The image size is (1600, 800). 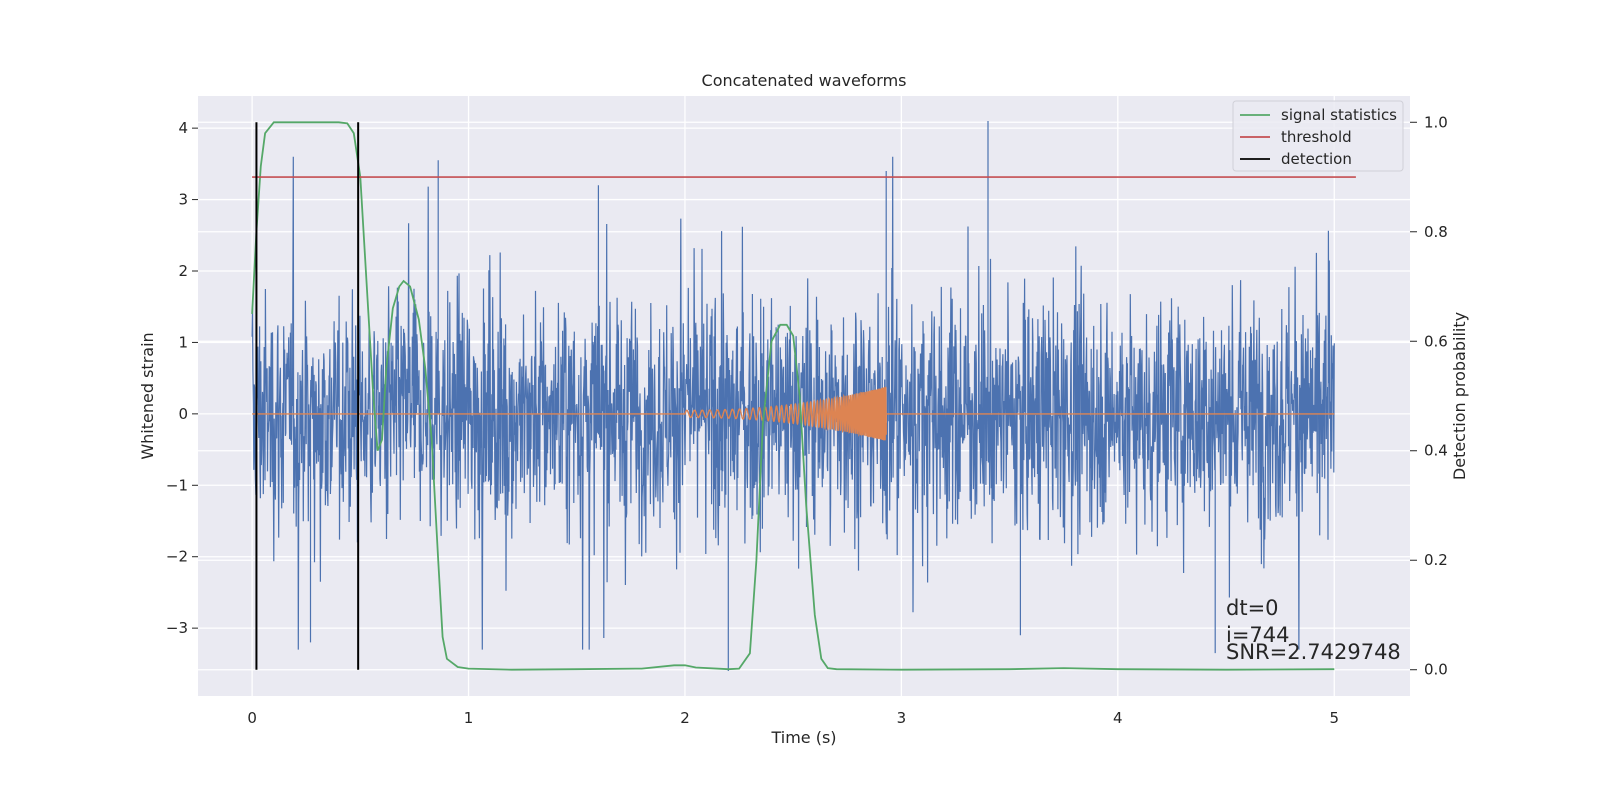 I want to click on y2-axis-ticks: 0.0 0.2 0.4 0.6 0.8 1.0, so click(x=1429, y=396).